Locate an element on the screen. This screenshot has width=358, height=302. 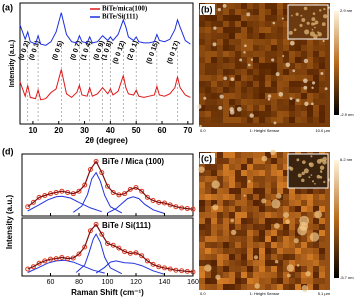
legend-label: BiTe/Si(111) is located at coordinates (120, 17).